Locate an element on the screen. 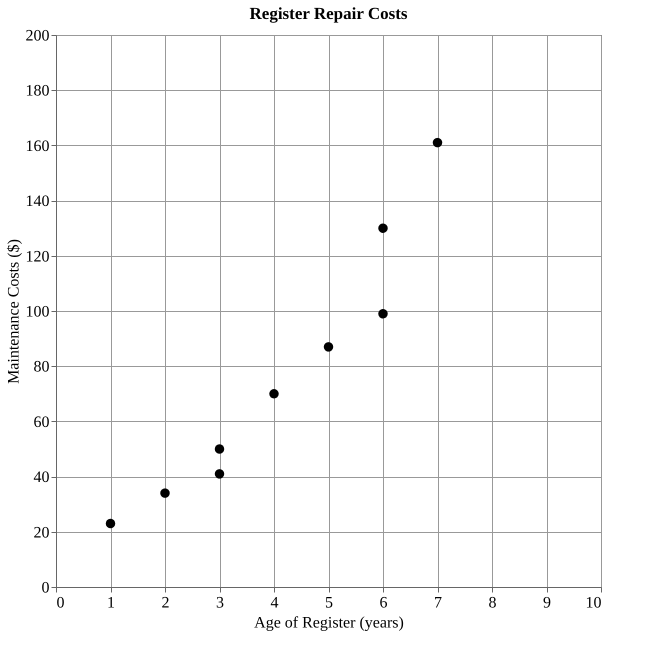  y-tick-label: 40 is located at coordinates (42, 477).